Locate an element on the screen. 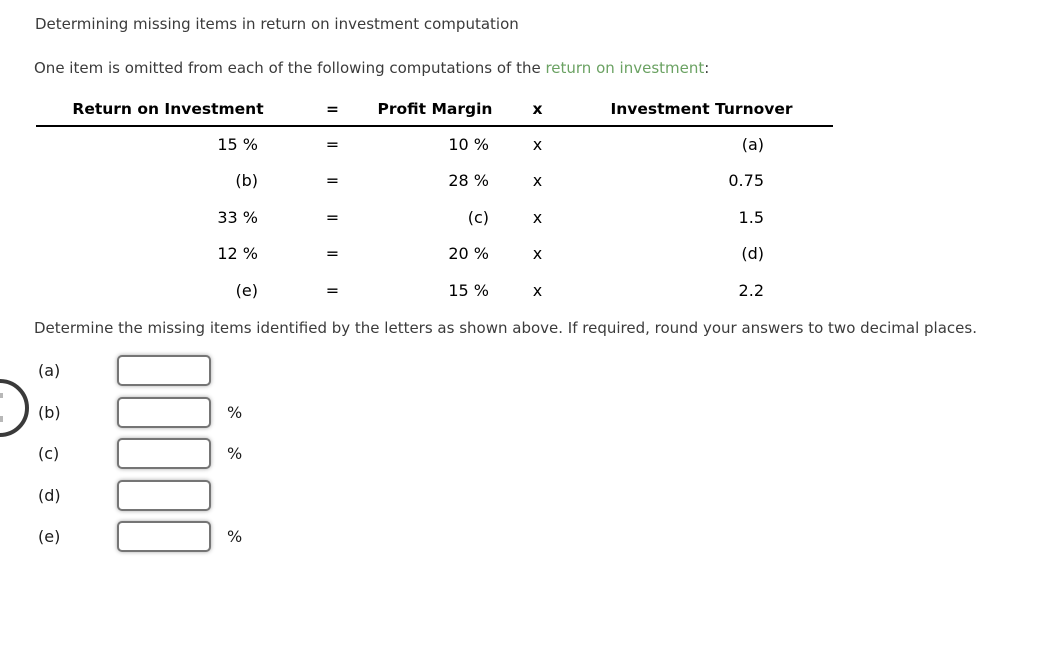 Image resolution: width=1052 pixels, height=650 pixels. answer-suffix-percent-c: % is located at coordinates (235, 453).